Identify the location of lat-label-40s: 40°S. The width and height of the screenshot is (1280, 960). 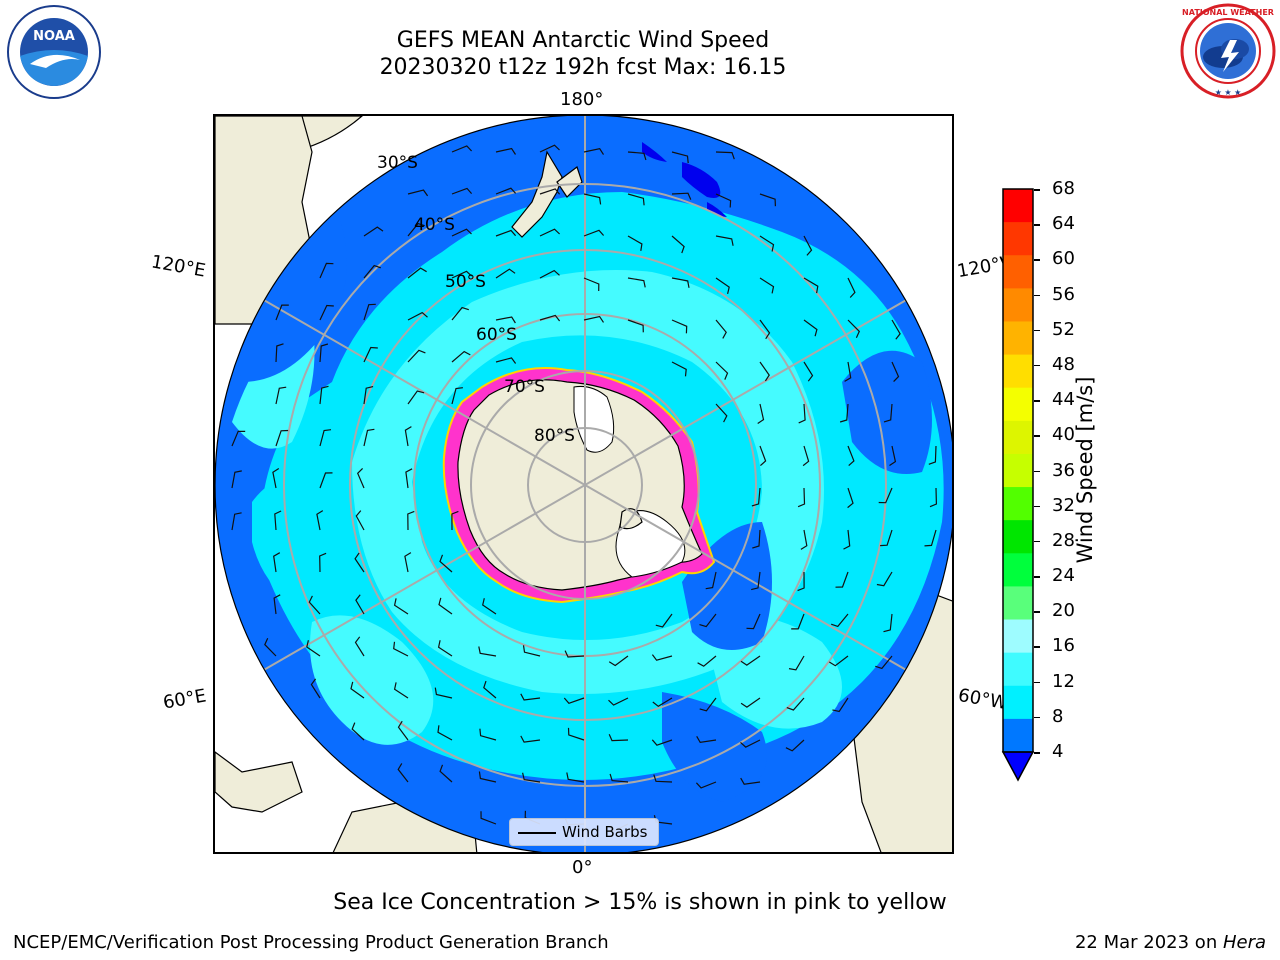
(434, 225).